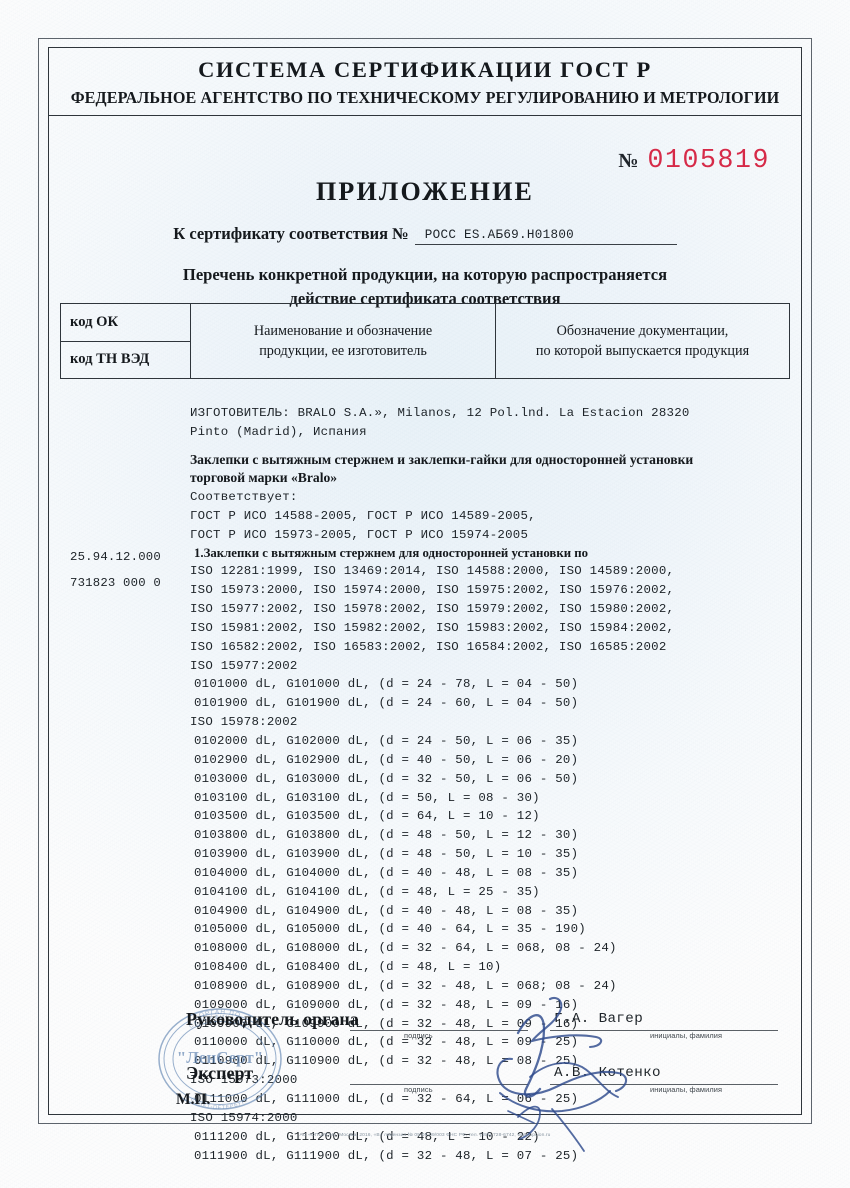 The image size is (850, 1188). I want to click on product-group-standard: ISO 15977:2002, so click(244, 665).